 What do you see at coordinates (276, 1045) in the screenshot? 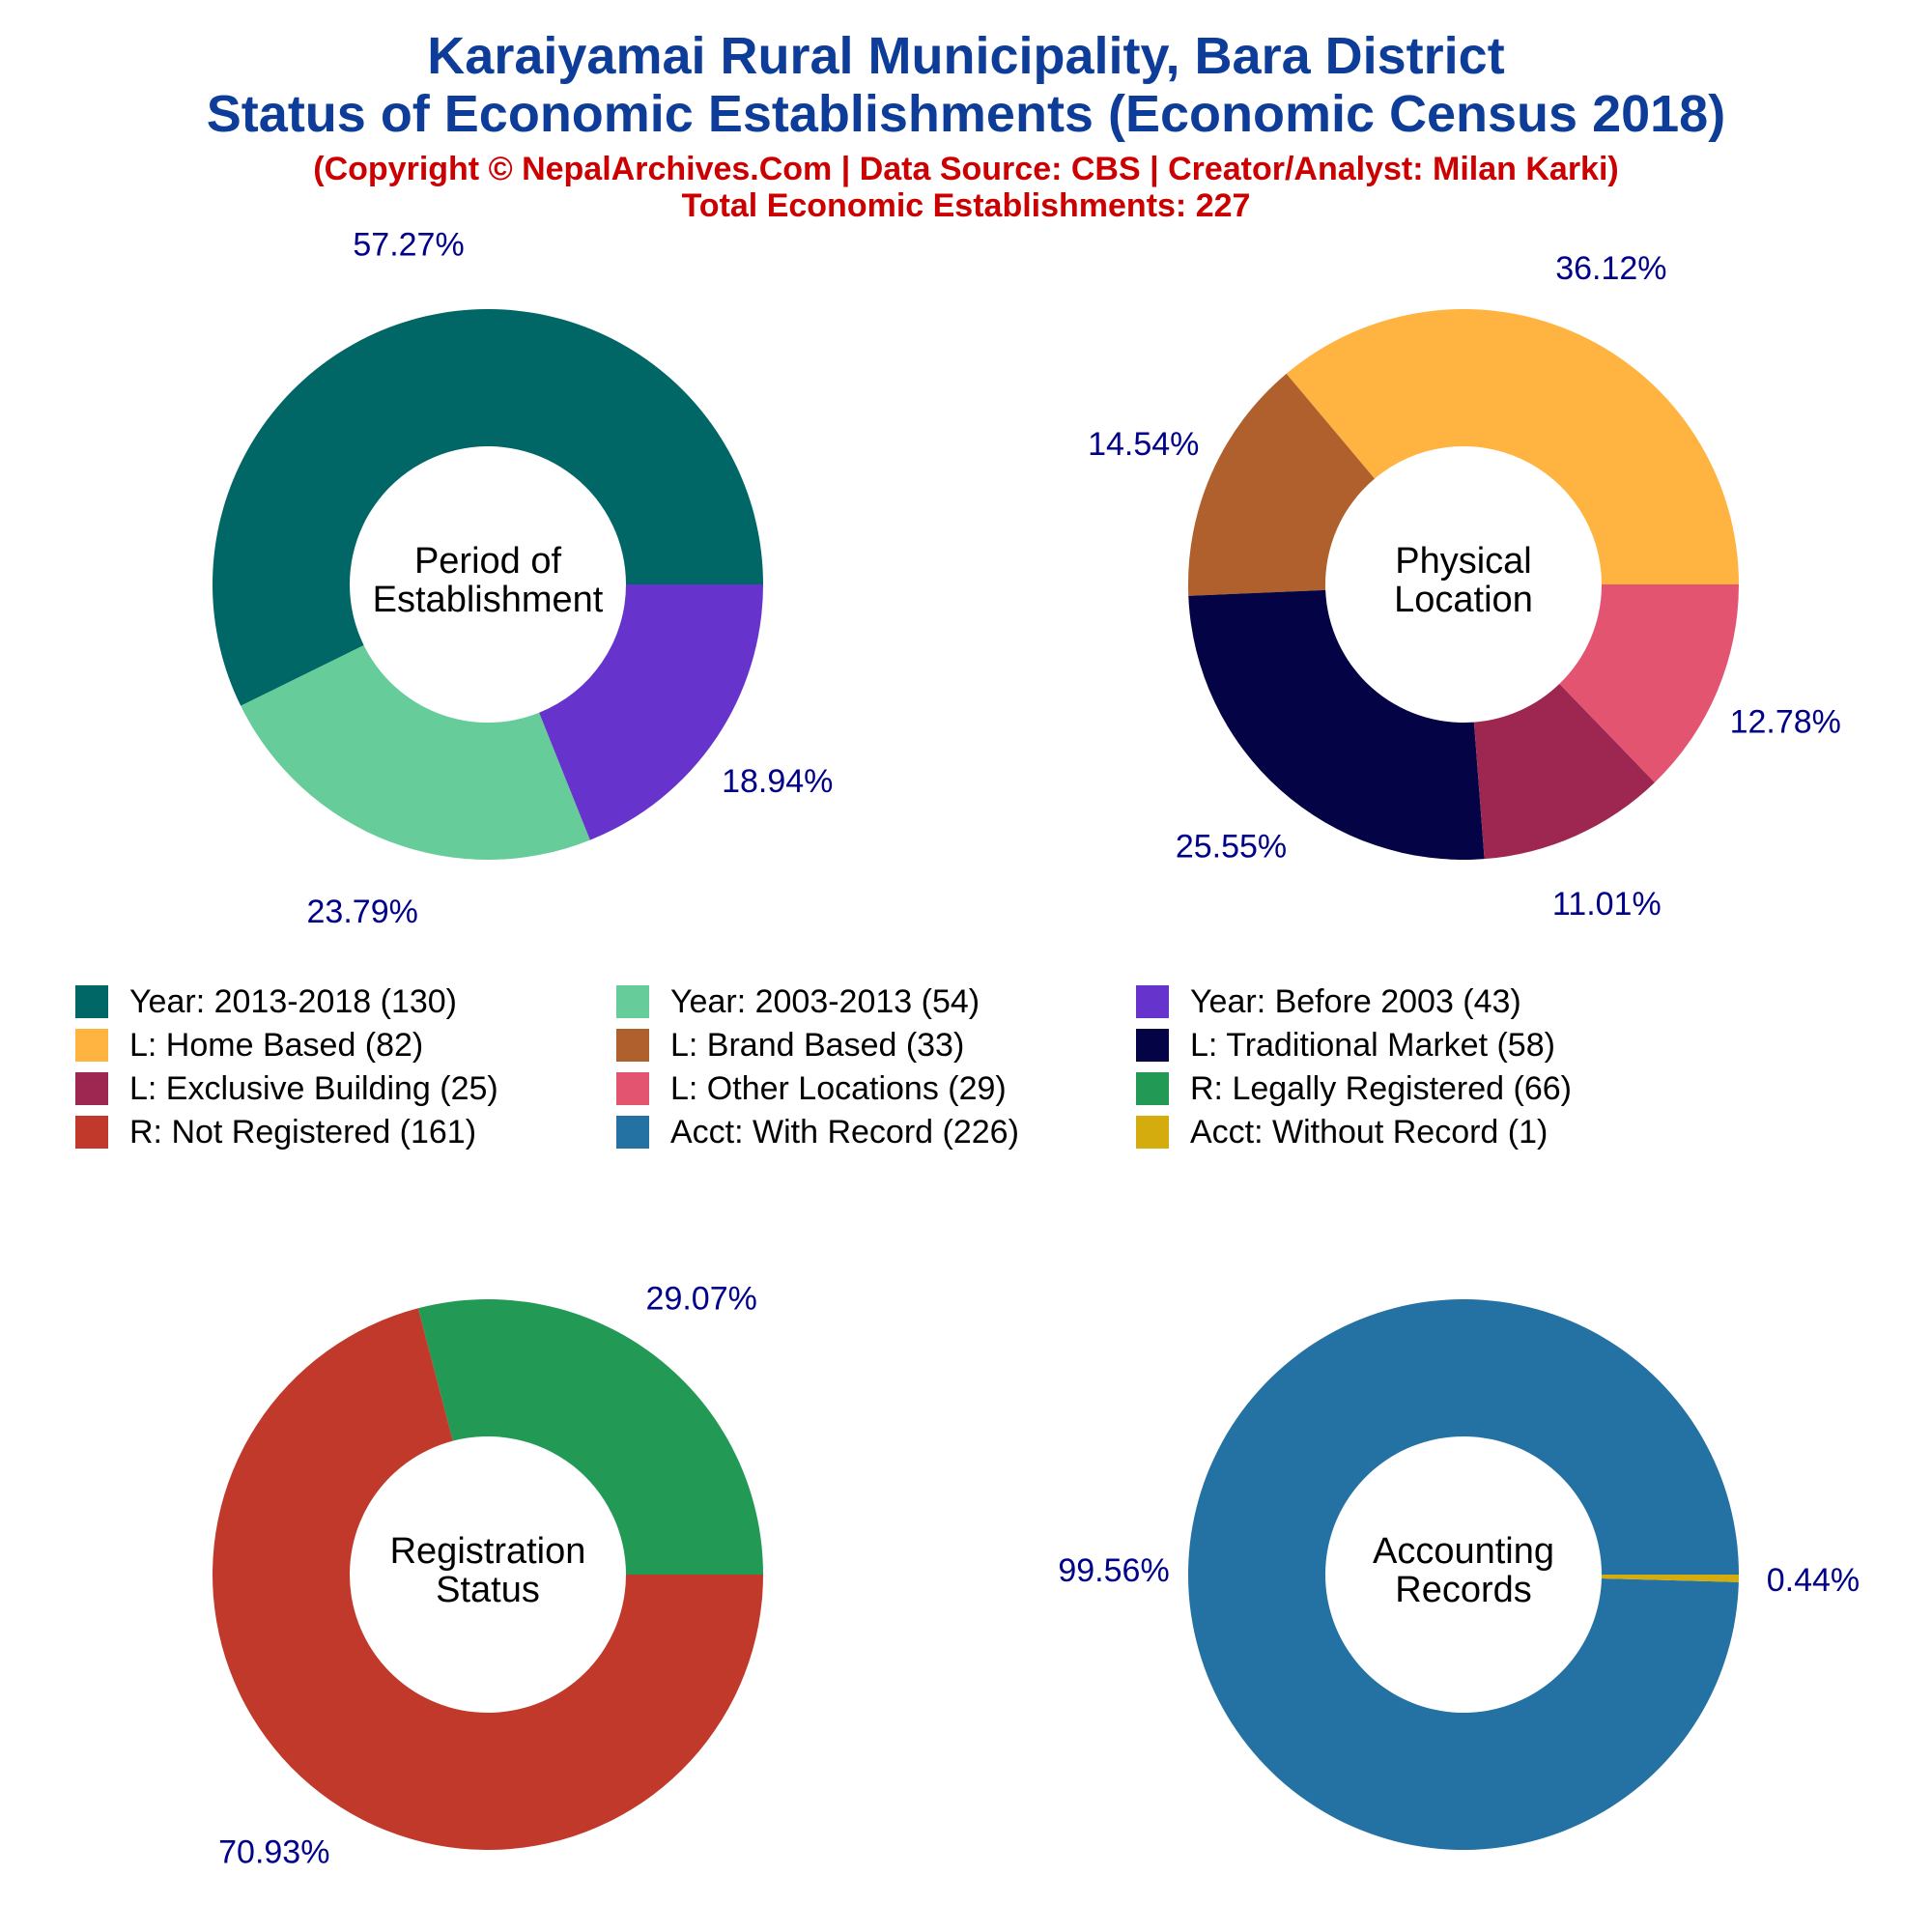
I see `legend-label: L: Home Based (82)` at bounding box center [276, 1045].